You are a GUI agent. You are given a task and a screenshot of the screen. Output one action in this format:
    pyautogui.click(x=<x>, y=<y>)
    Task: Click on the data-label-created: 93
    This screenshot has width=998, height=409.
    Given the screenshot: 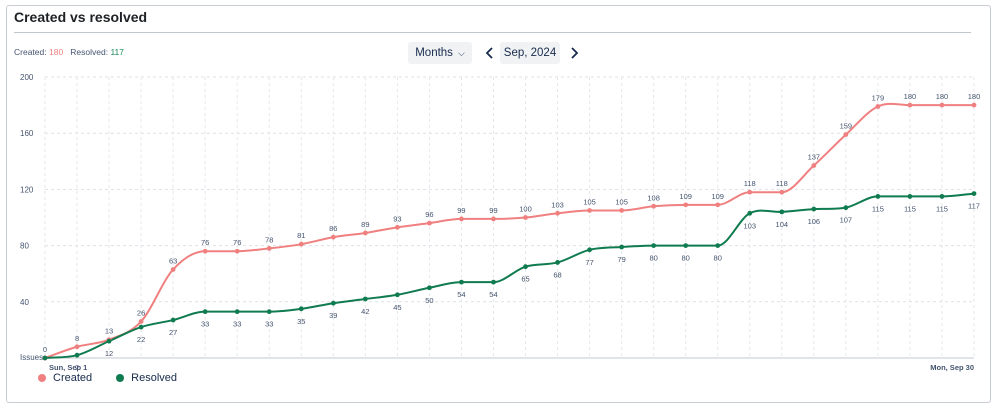 What is the action you would take?
    pyautogui.click(x=397, y=218)
    